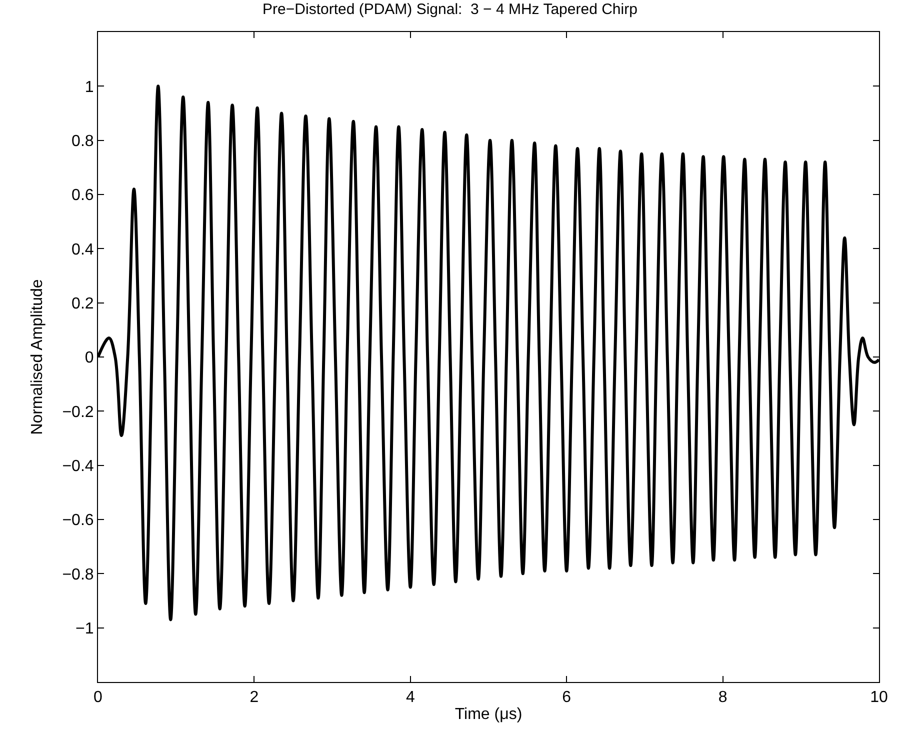 This screenshot has width=900, height=731. What do you see at coordinates (78, 521) in the screenshot?
I see `y-tick-label: −0.6` at bounding box center [78, 521].